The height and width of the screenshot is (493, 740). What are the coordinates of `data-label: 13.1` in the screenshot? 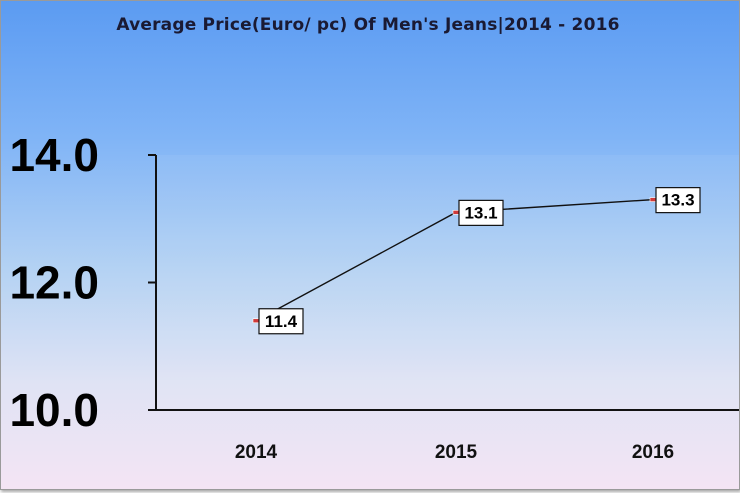 It's located at (480, 212).